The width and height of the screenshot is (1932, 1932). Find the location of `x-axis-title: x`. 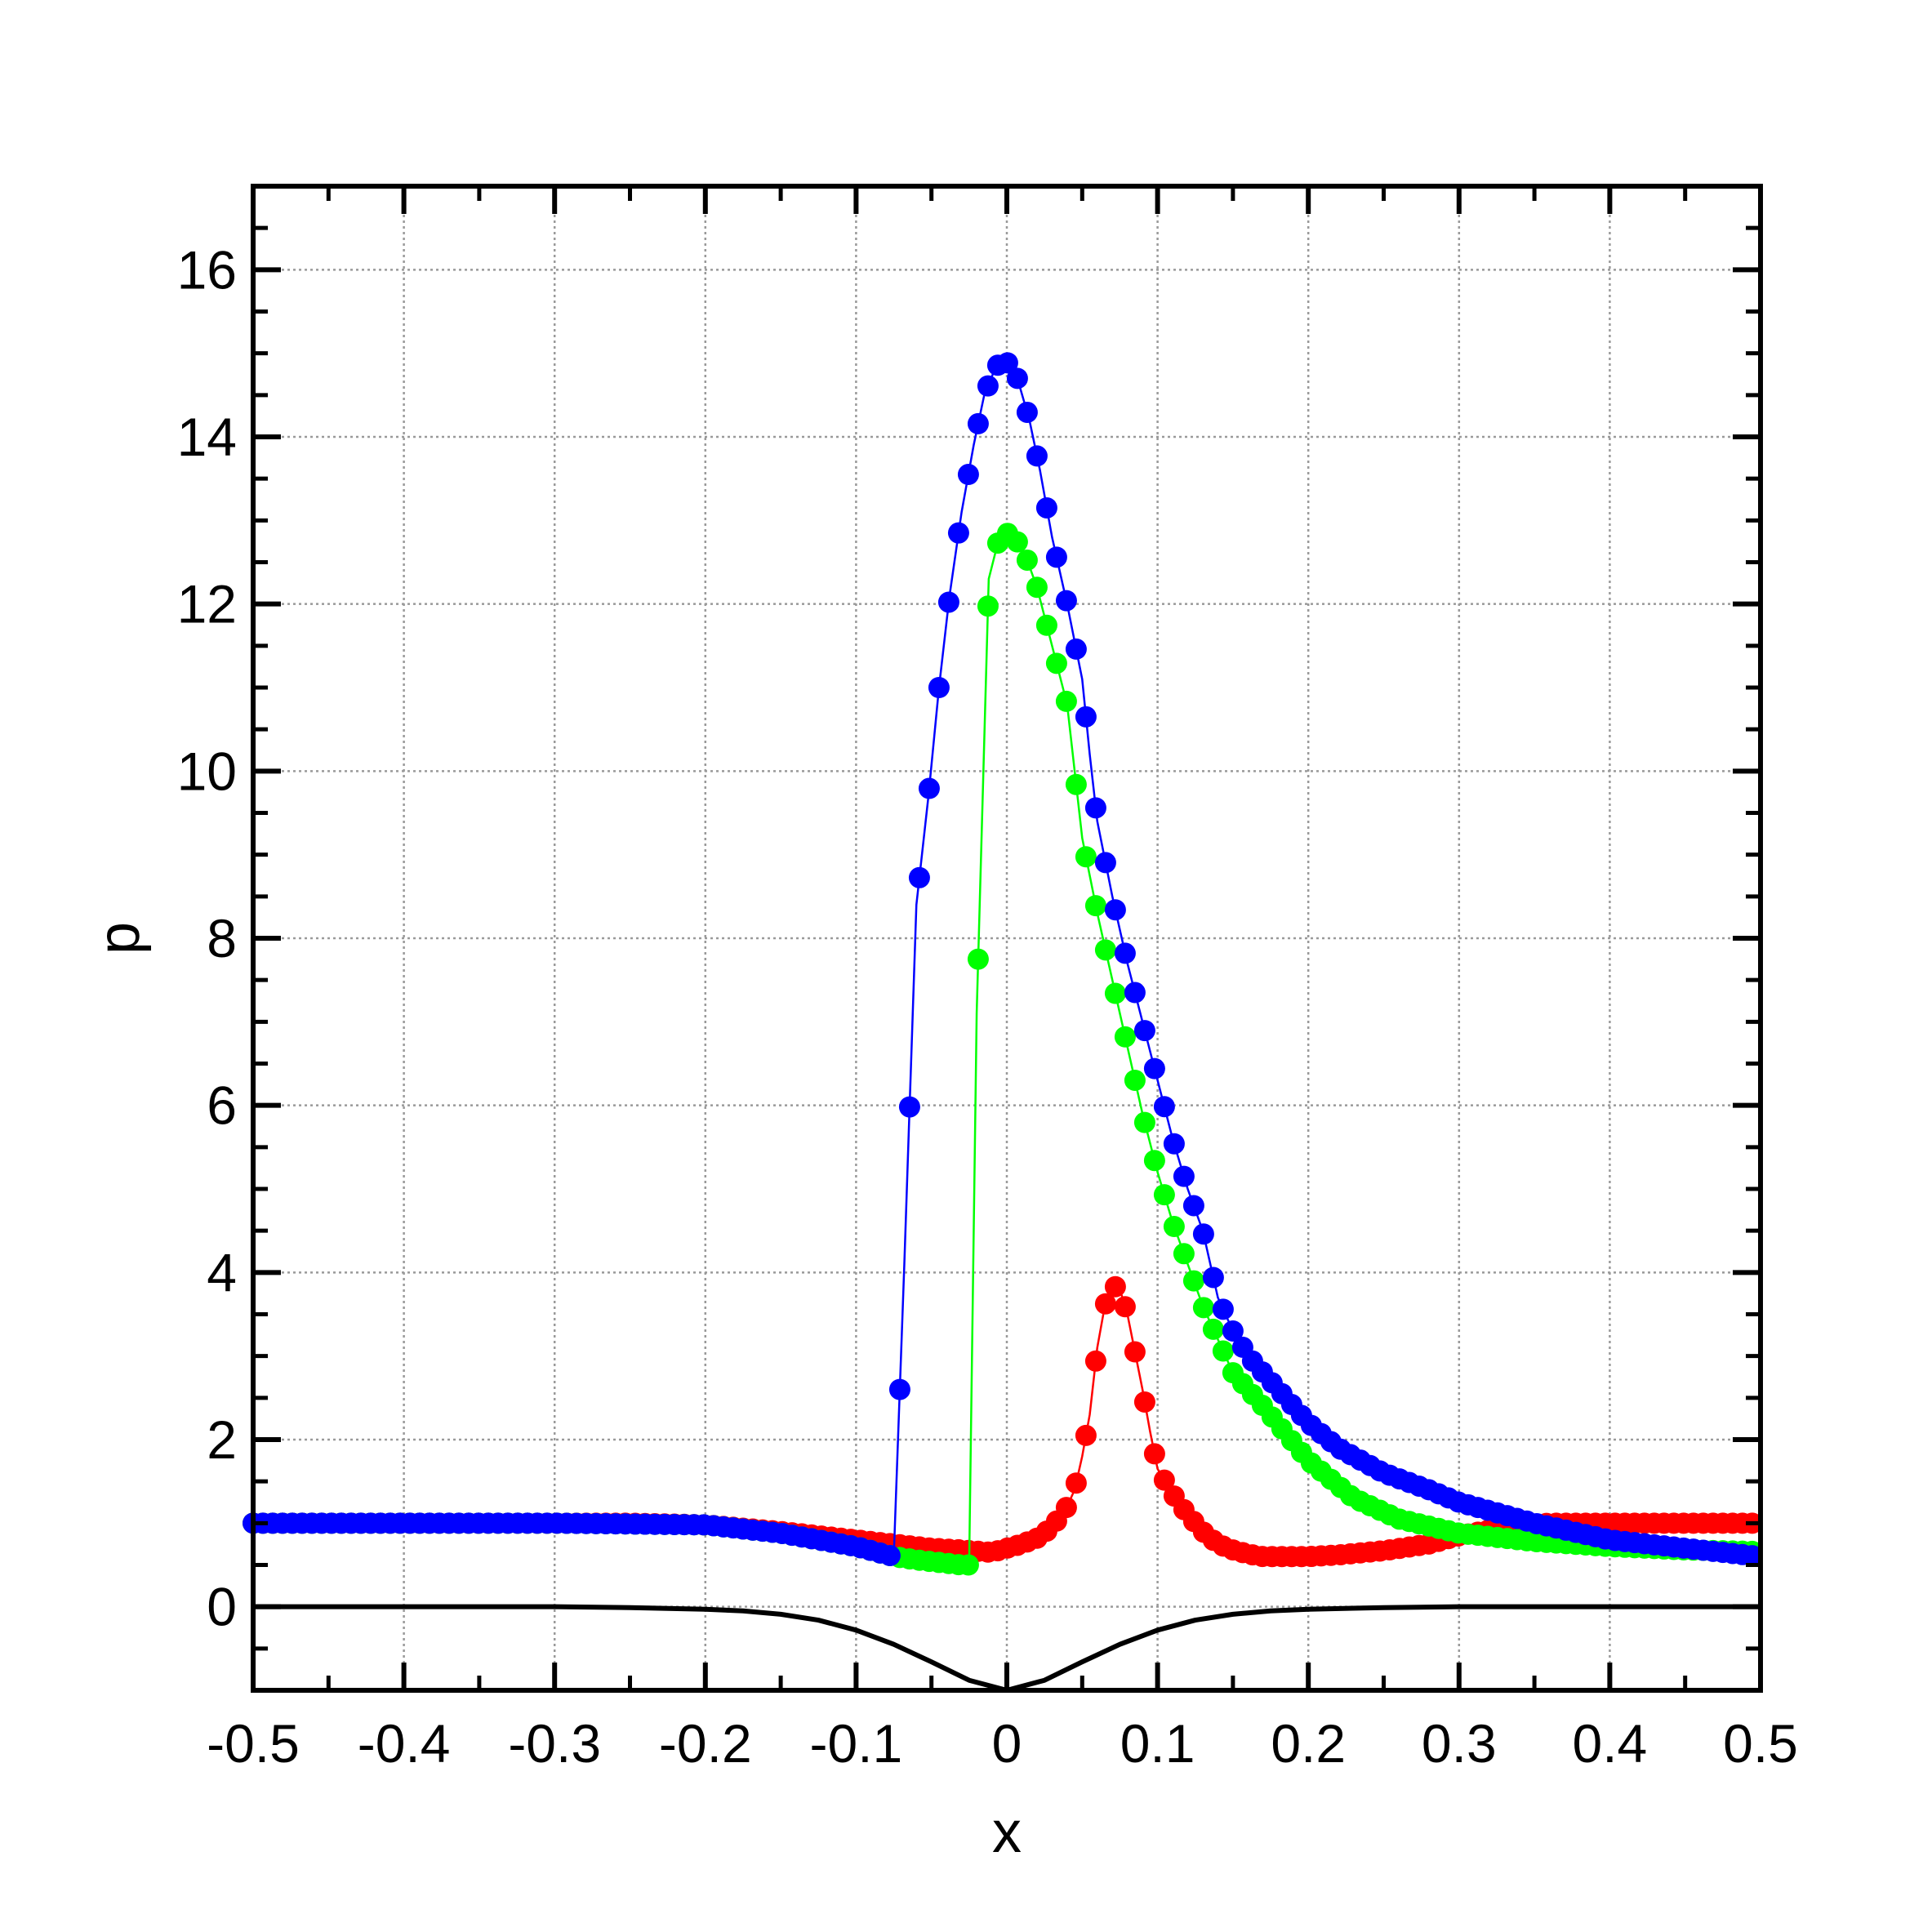

x-axis-title: x is located at coordinates (1007, 1833).